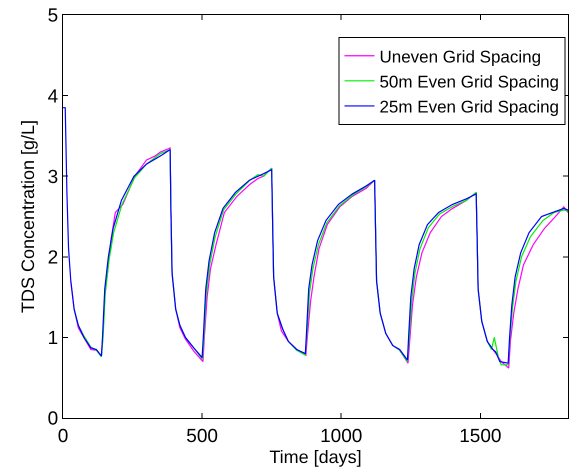  Describe the element at coordinates (480, 436) in the screenshot. I see `x-tick-label: 1500` at that location.